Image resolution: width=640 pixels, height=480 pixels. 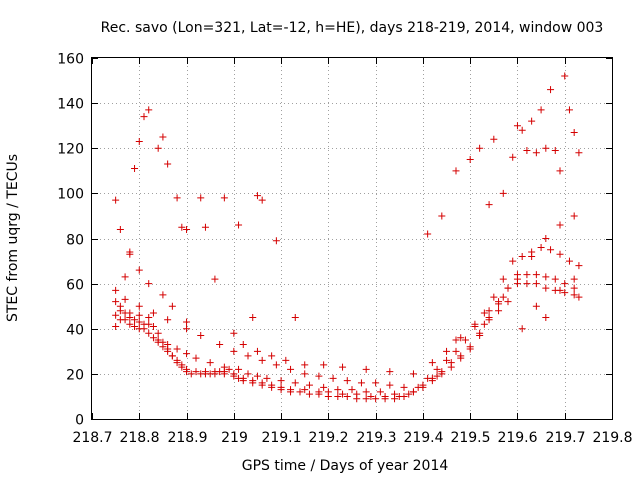 What do you see at coordinates (612, 438) in the screenshot?
I see `x-tick-label: 219.8` at bounding box center [612, 438].